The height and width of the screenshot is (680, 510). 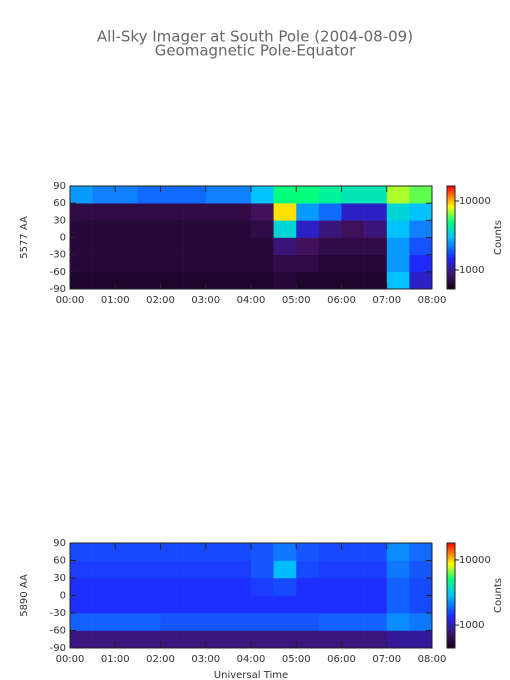 What do you see at coordinates (205, 659) in the screenshot?
I see `x-tick-label: 03:00` at bounding box center [205, 659].